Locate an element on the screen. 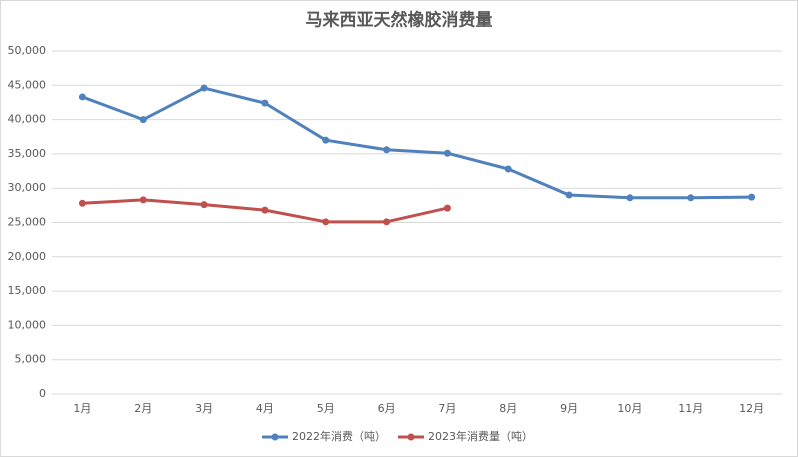 The image size is (798, 457). x-tick-label: 10月 is located at coordinates (629, 408).